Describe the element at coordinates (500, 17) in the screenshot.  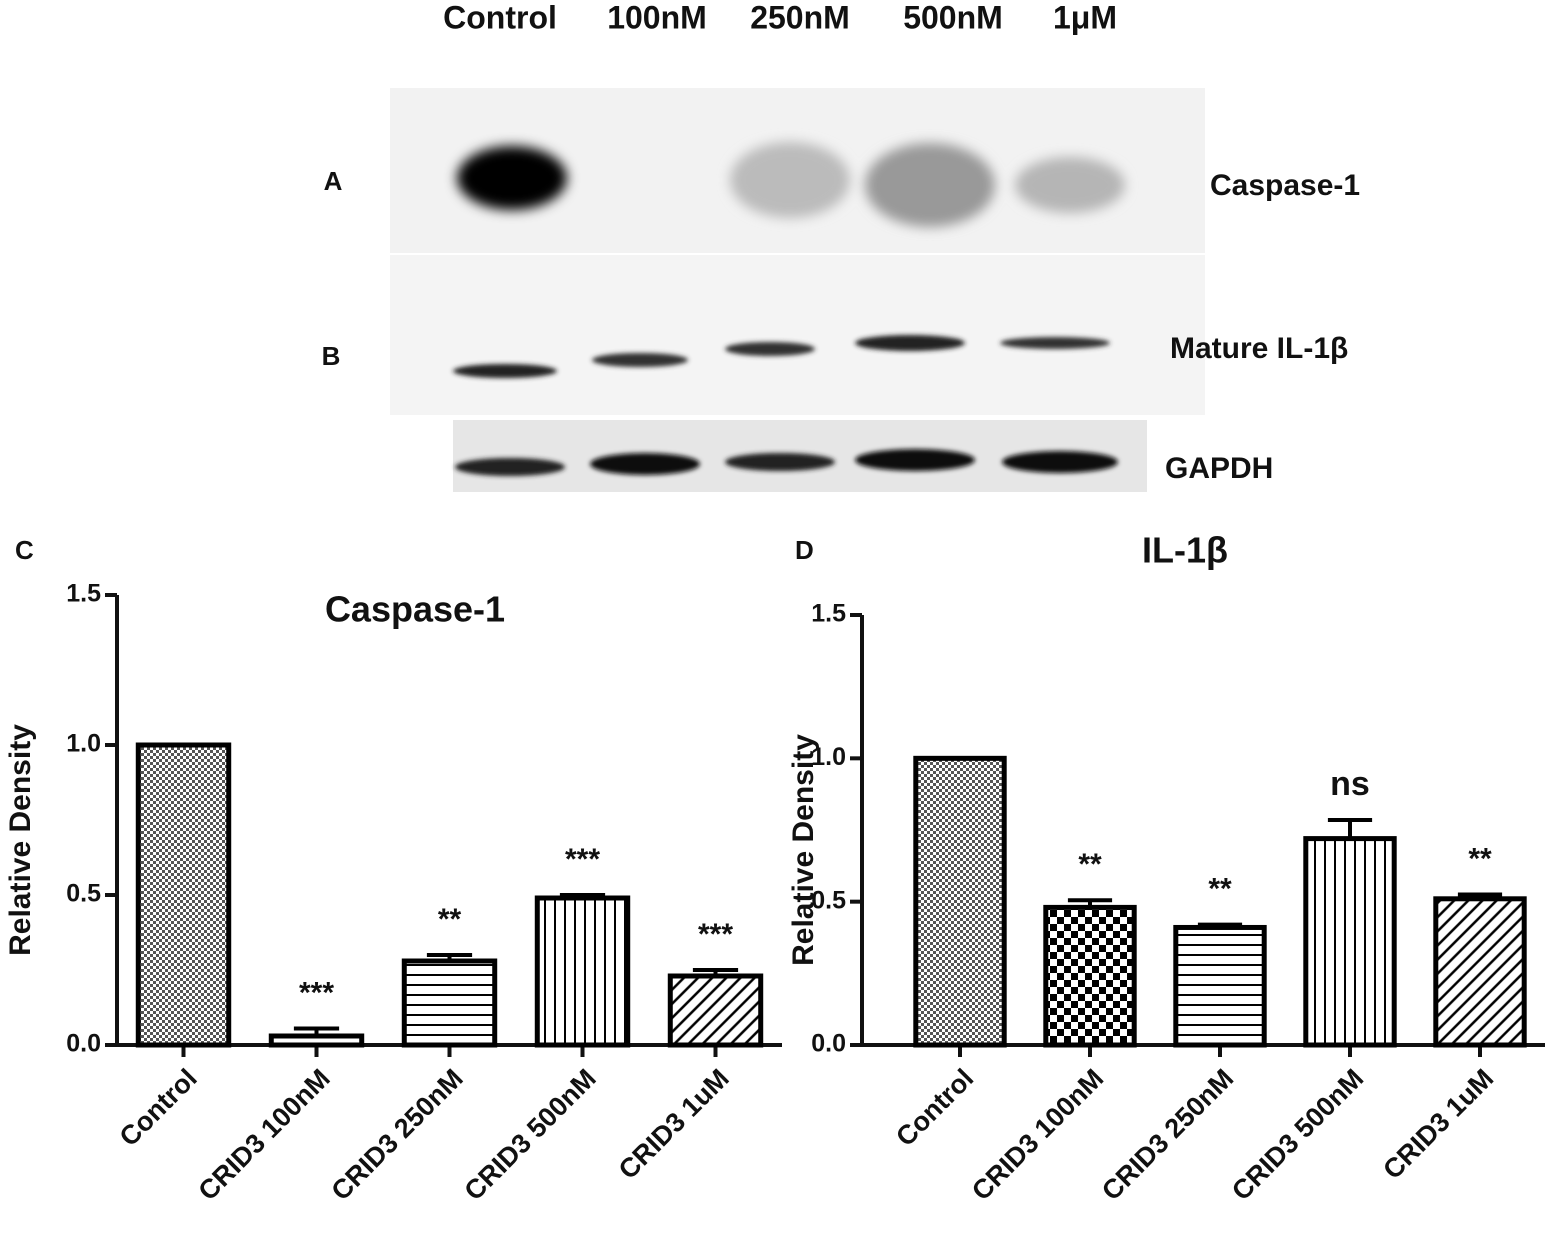
I see `lane-label: Control` at that location.